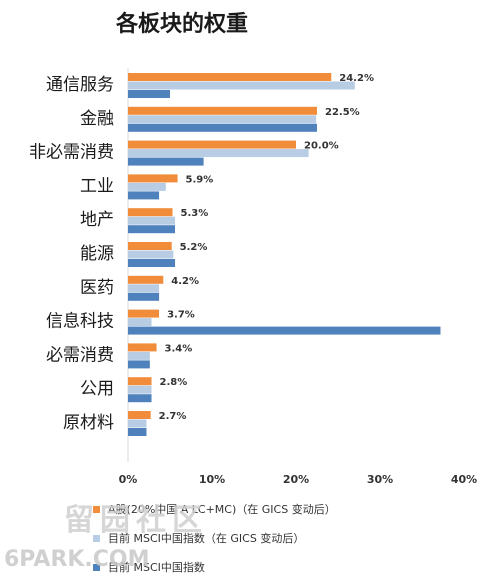 This screenshot has height=584, width=495. Describe the element at coordinates (174, 382) in the screenshot. I see `data-label: 2.8%` at that location.